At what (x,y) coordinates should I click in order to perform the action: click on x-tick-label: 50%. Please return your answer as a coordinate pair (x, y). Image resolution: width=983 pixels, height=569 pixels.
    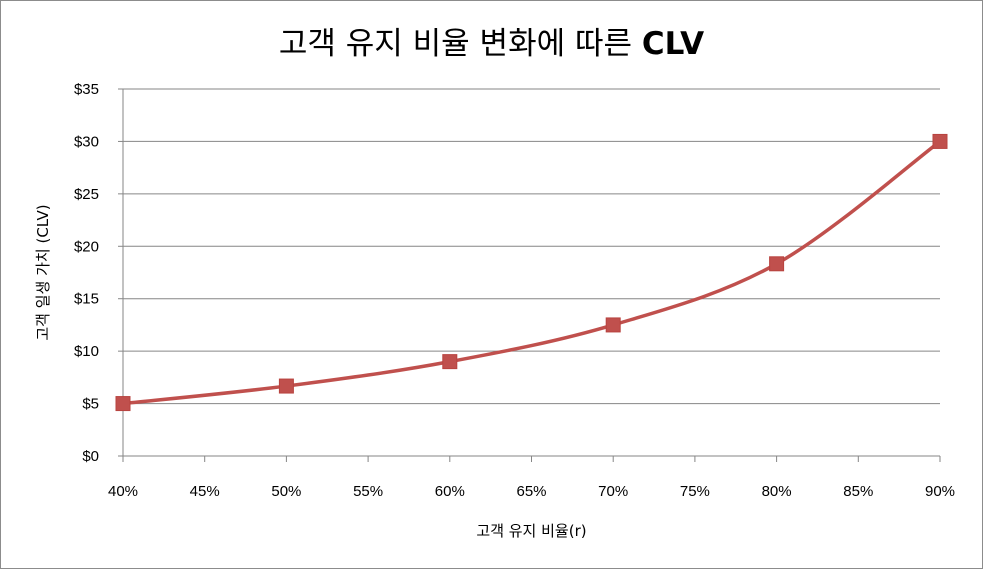
    Looking at the image, I should click on (286, 491).